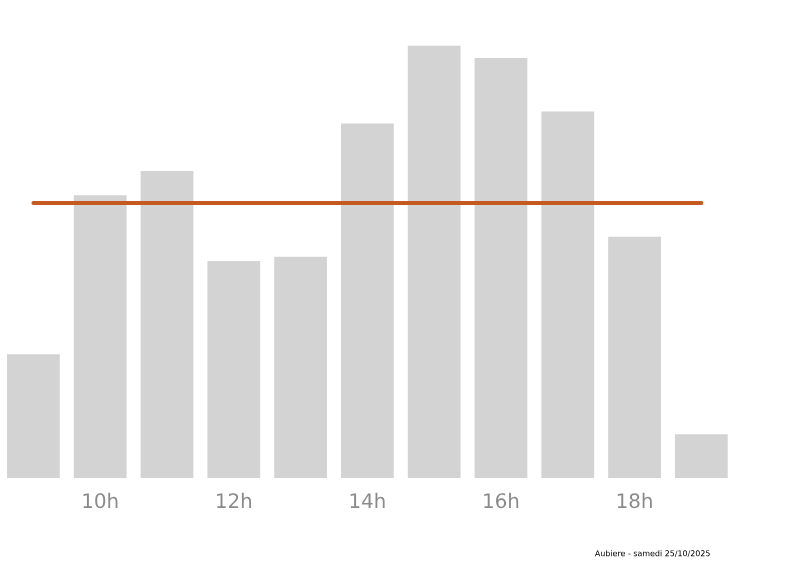 This screenshot has height=570, width=800. What do you see at coordinates (234, 501) in the screenshot?
I see `x-tick-label: 12h` at bounding box center [234, 501].